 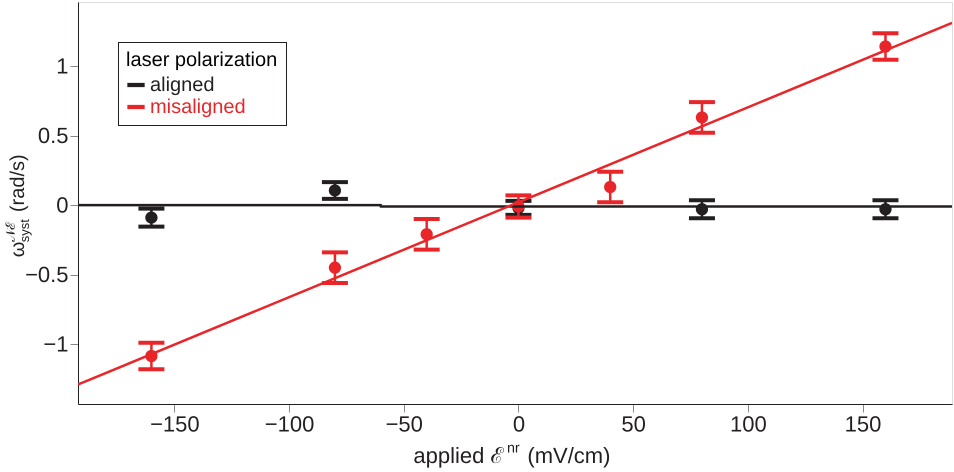 What do you see at coordinates (289, 424) in the screenshot?
I see `x-tick-label: −100` at bounding box center [289, 424].